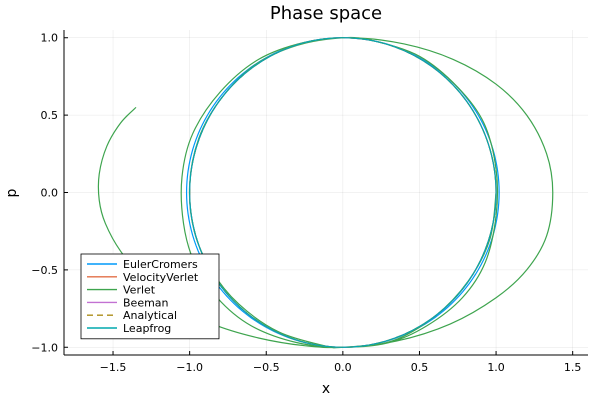  I want to click on x-tick-label: 1.0, so click(496, 367).